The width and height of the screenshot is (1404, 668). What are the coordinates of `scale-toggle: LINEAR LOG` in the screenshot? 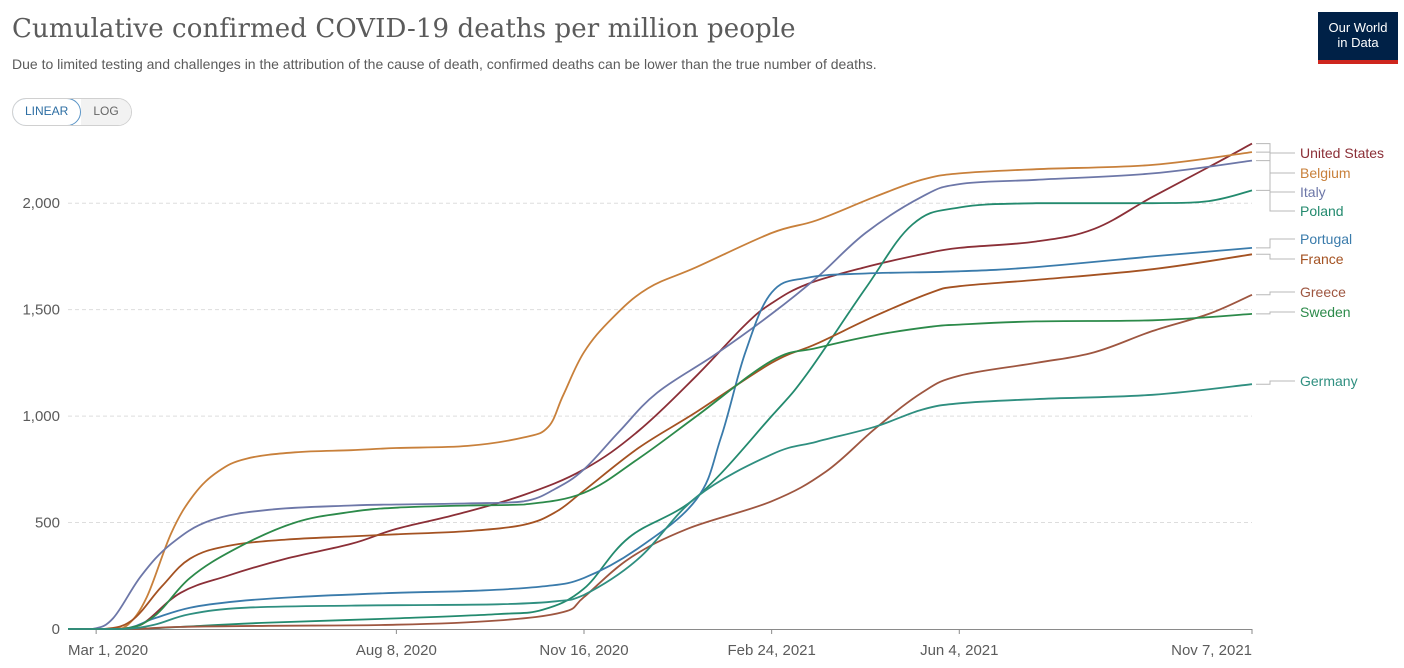 It's located at (72, 112).